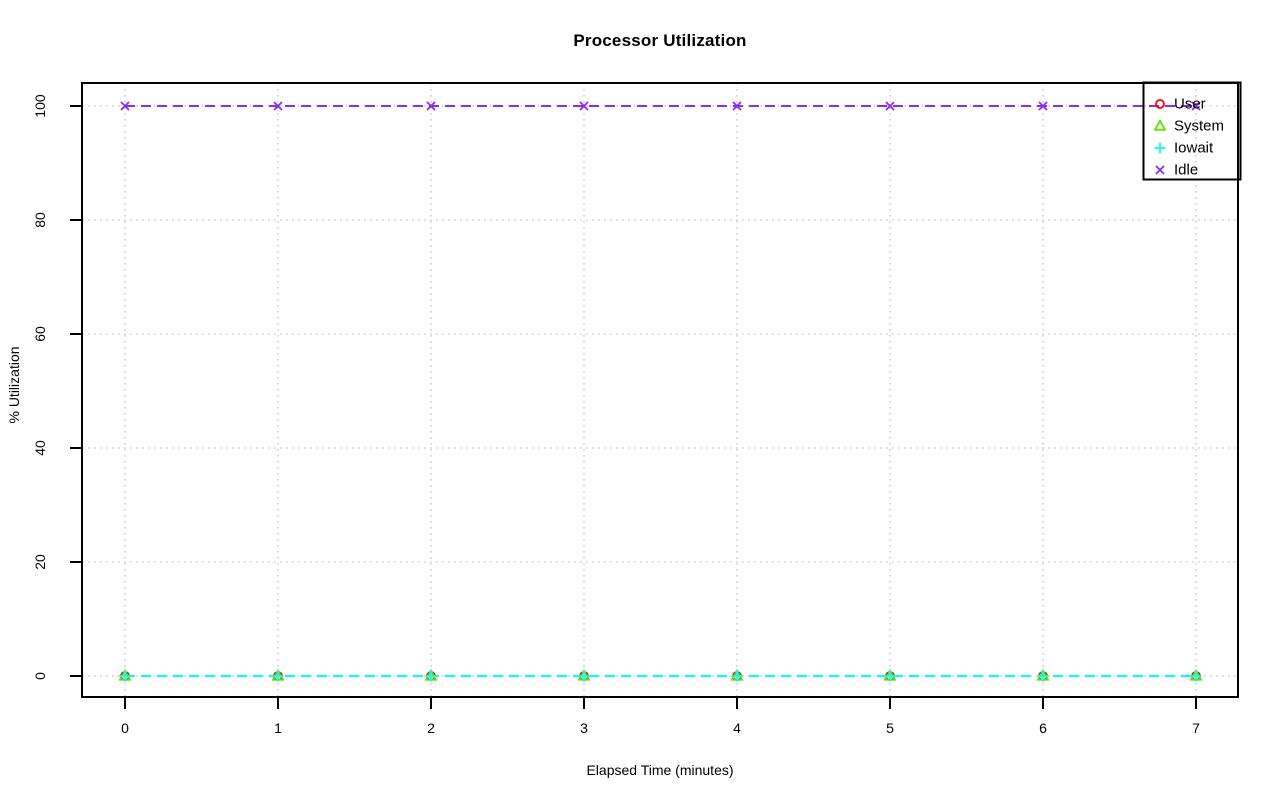  Describe the element at coordinates (1190, 104) in the screenshot. I see `legend-label-user: User` at that location.